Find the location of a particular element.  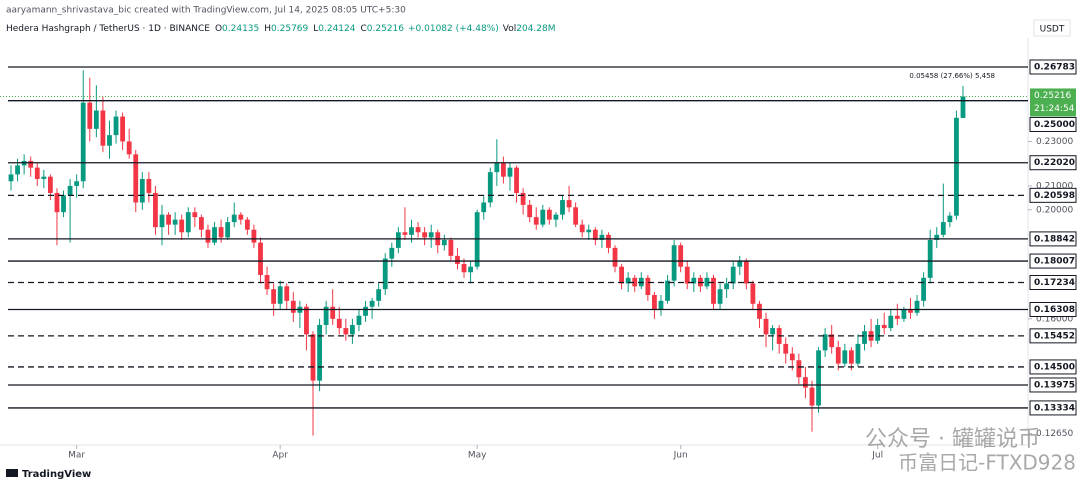

level-label: 0.20598 is located at coordinates (1054, 196).